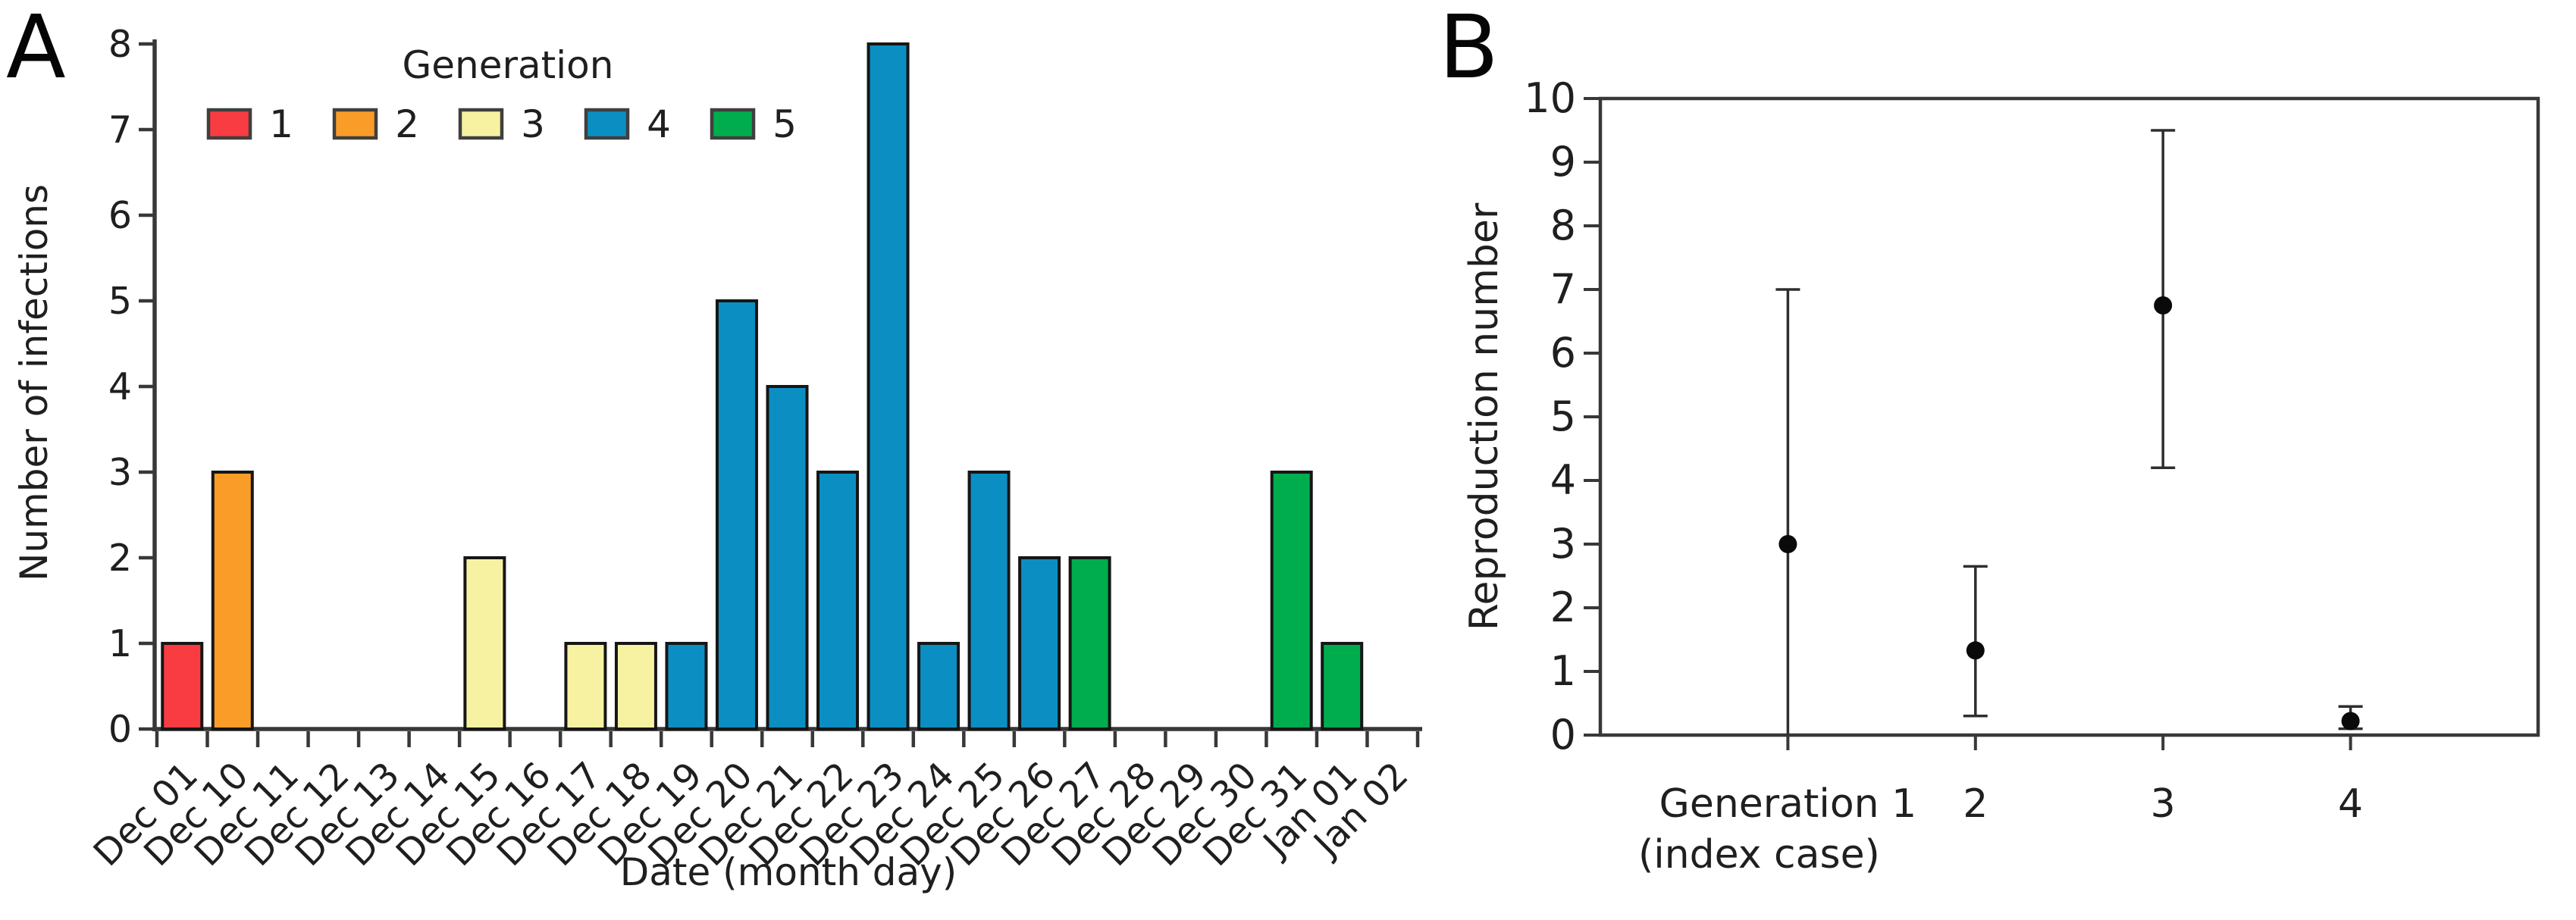 This screenshot has width=2576, height=920. What do you see at coordinates (281, 124) in the screenshot?
I see `legend-label-gen-1: 1` at bounding box center [281, 124].